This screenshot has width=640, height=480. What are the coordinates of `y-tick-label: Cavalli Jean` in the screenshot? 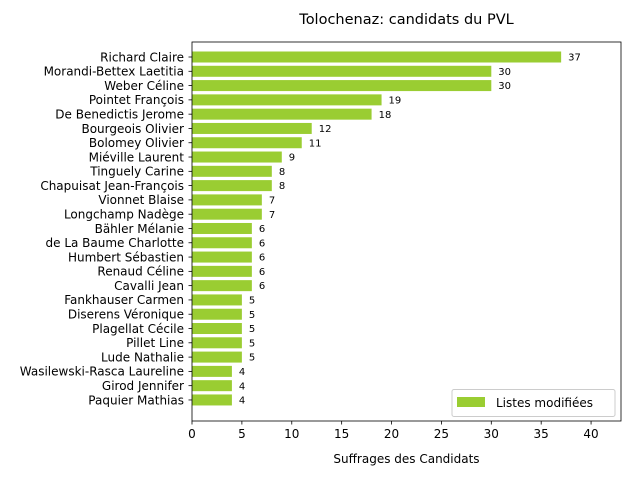 It's located at (149, 286).